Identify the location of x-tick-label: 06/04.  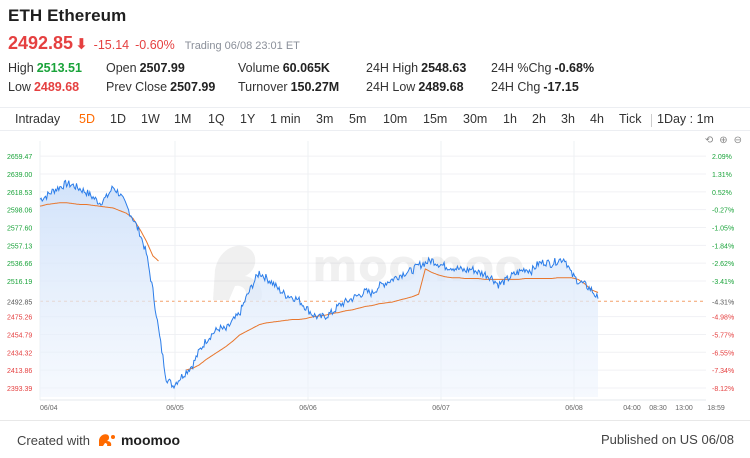
(49, 408).